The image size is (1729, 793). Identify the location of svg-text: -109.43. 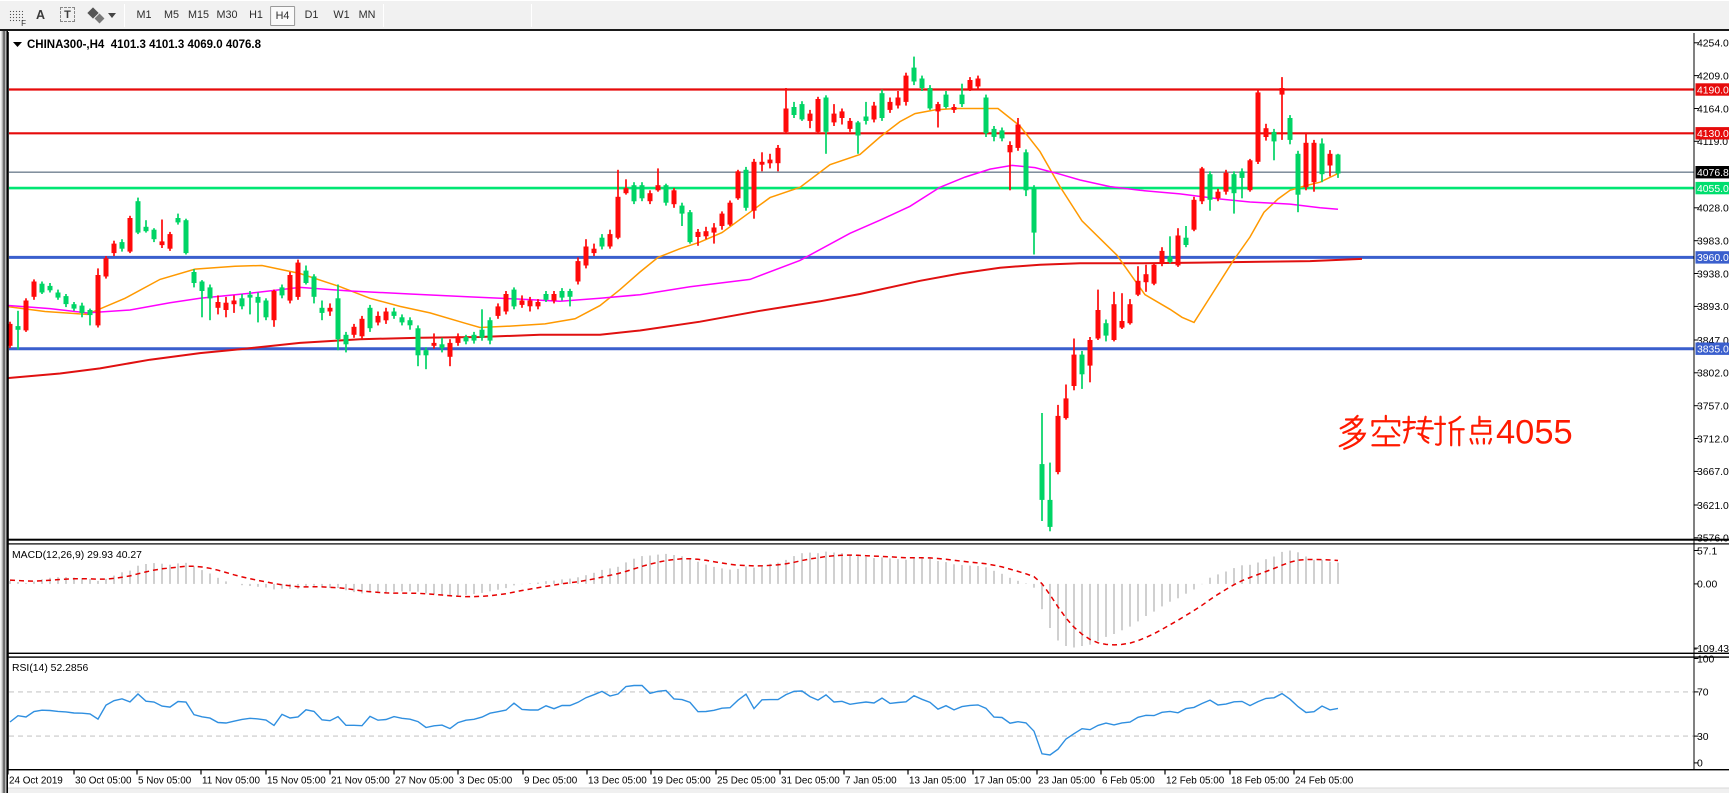
(1711, 649).